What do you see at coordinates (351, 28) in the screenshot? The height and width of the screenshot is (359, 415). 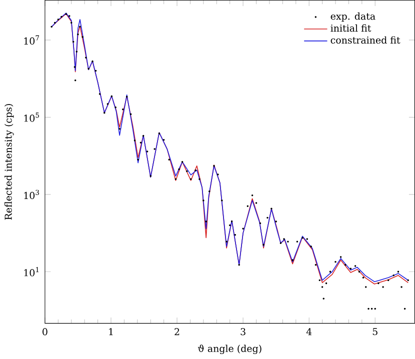 I see `legend-label: initial fit` at bounding box center [351, 28].